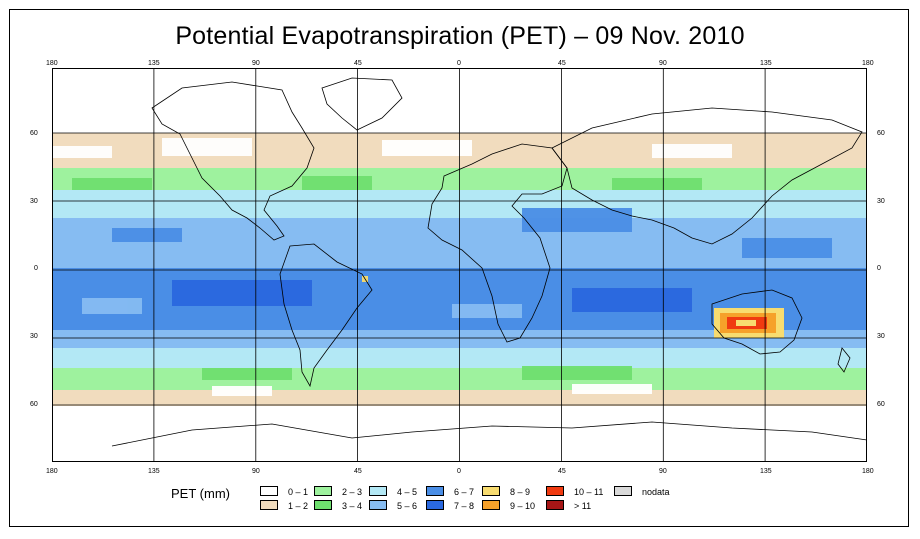 The width and height of the screenshot is (920, 539). Describe the element at coordinates (583, 506) in the screenshot. I see `legend-label: > 11` at that location.